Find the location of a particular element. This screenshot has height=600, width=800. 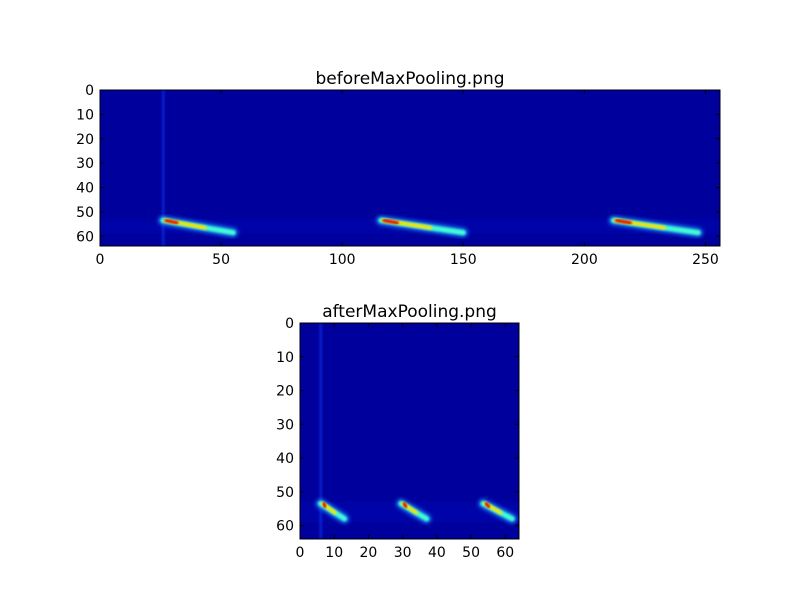

x-tick-label: 60 is located at coordinates (505, 553).